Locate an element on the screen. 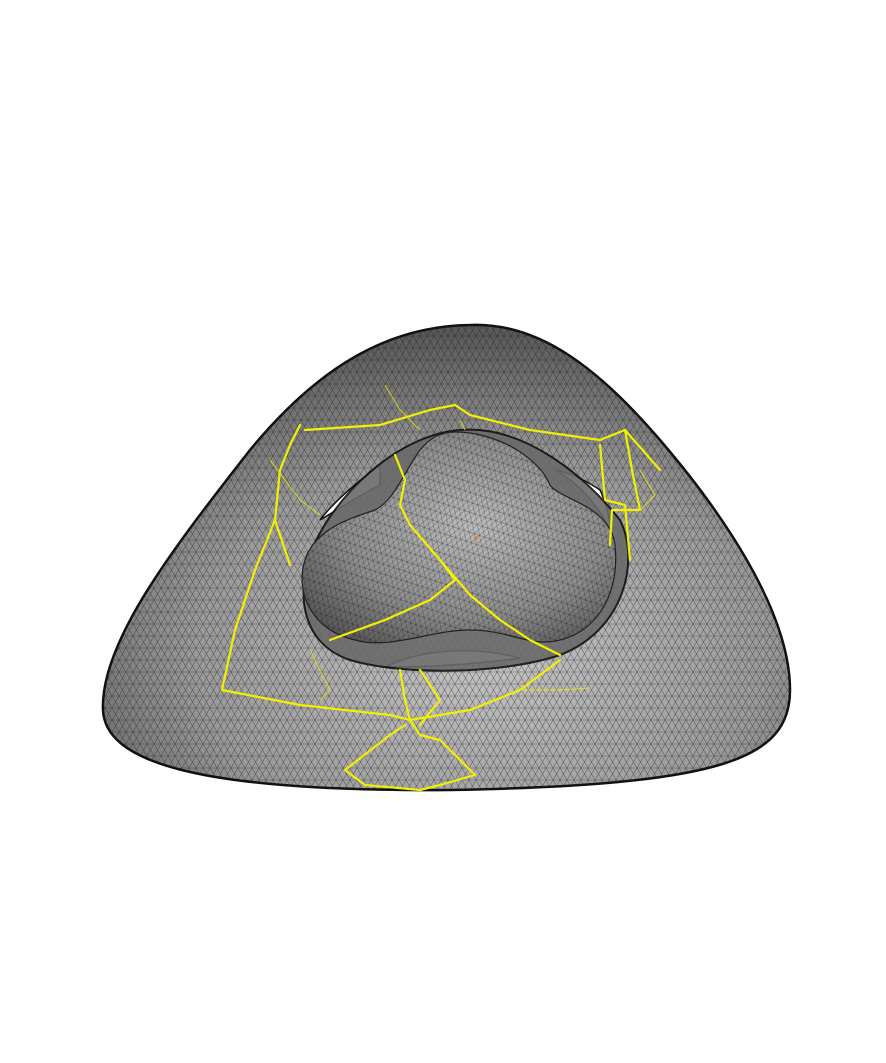 The image size is (886, 1063). inner-core-mesh is located at coordinates (459, 537).